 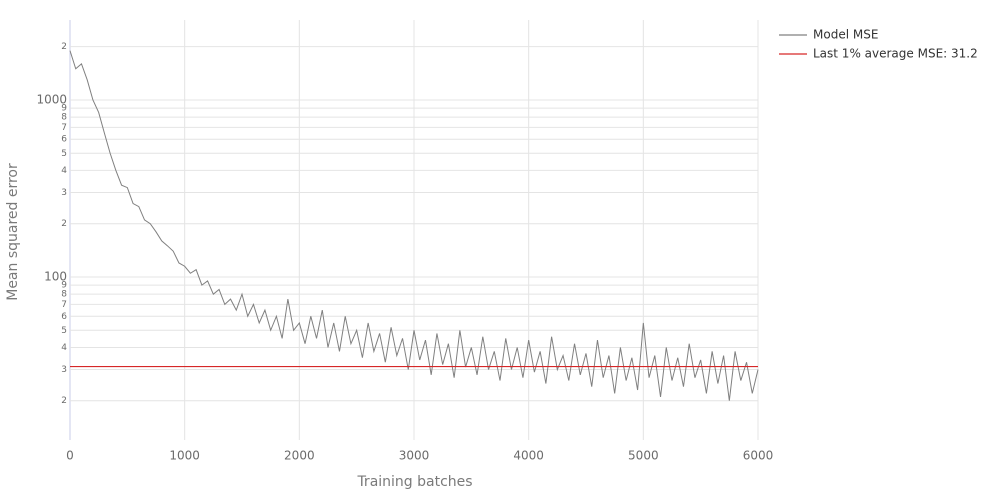 What do you see at coordinates (184, 456) in the screenshot?
I see `x-tick-label: 1000` at bounding box center [184, 456].